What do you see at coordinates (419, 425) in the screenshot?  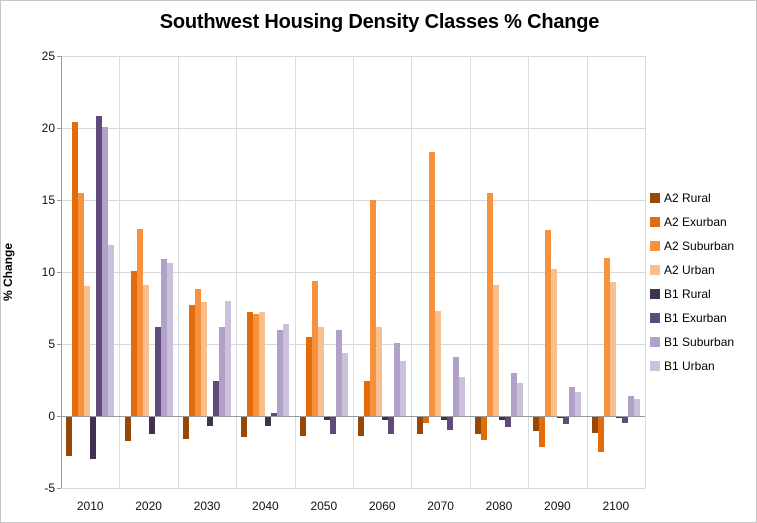 I see `bar-a2-rural-2070` at bounding box center [419, 425].